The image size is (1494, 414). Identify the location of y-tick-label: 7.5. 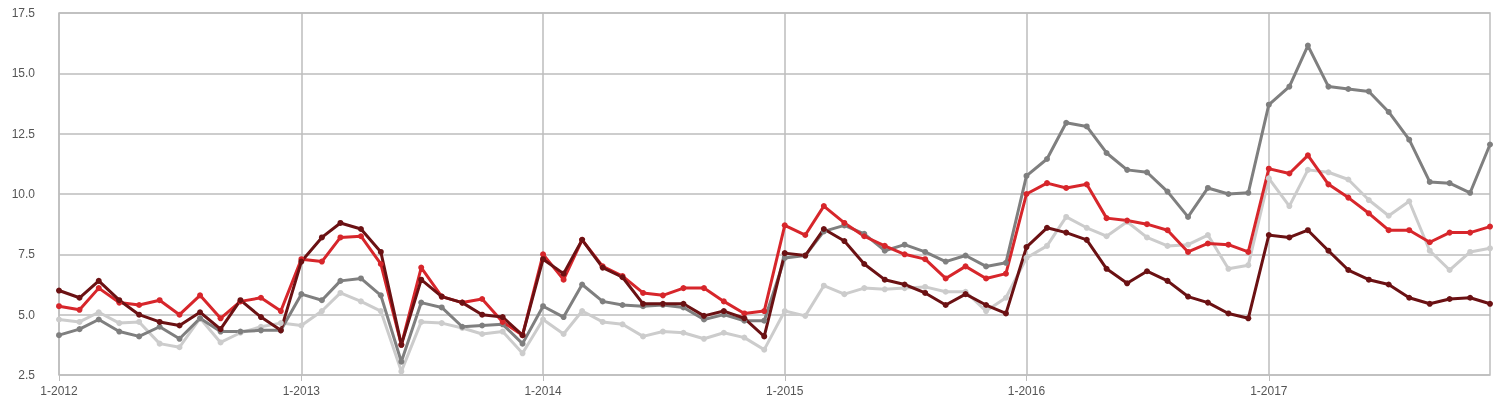
(27, 254).